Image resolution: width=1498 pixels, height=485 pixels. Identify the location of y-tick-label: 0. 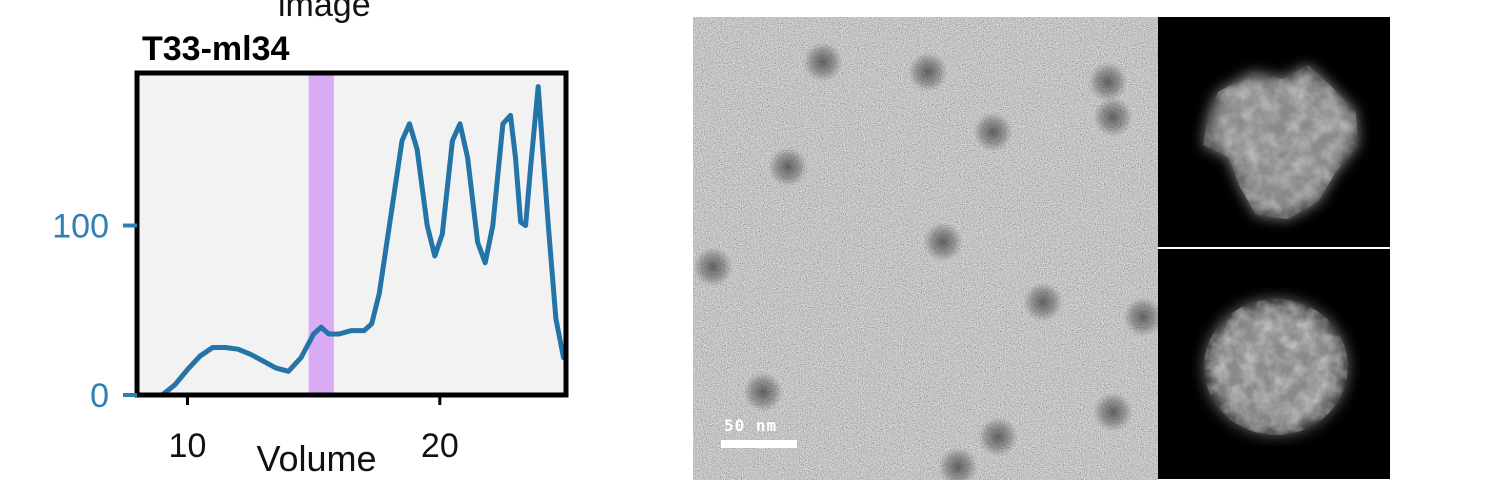
(99, 396).